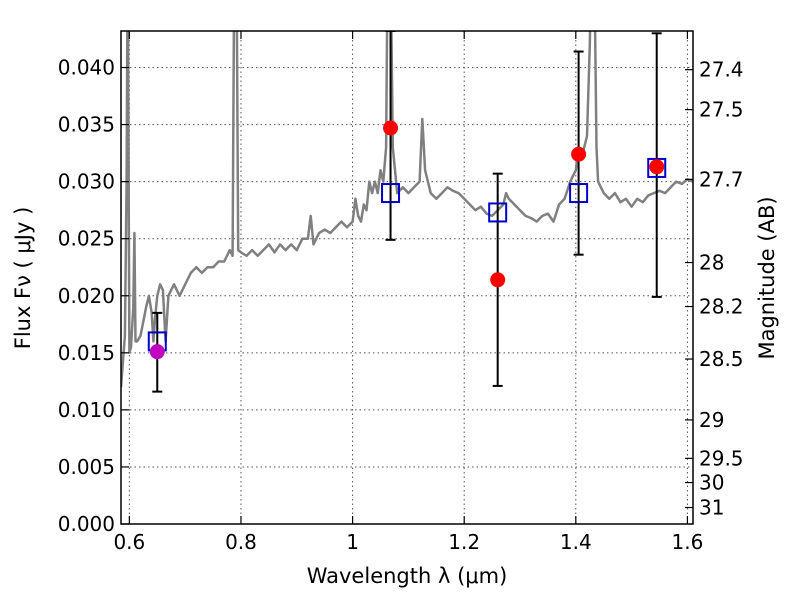 The height and width of the screenshot is (600, 800). I want to click on magnitude-tick-label: 30, so click(711, 483).